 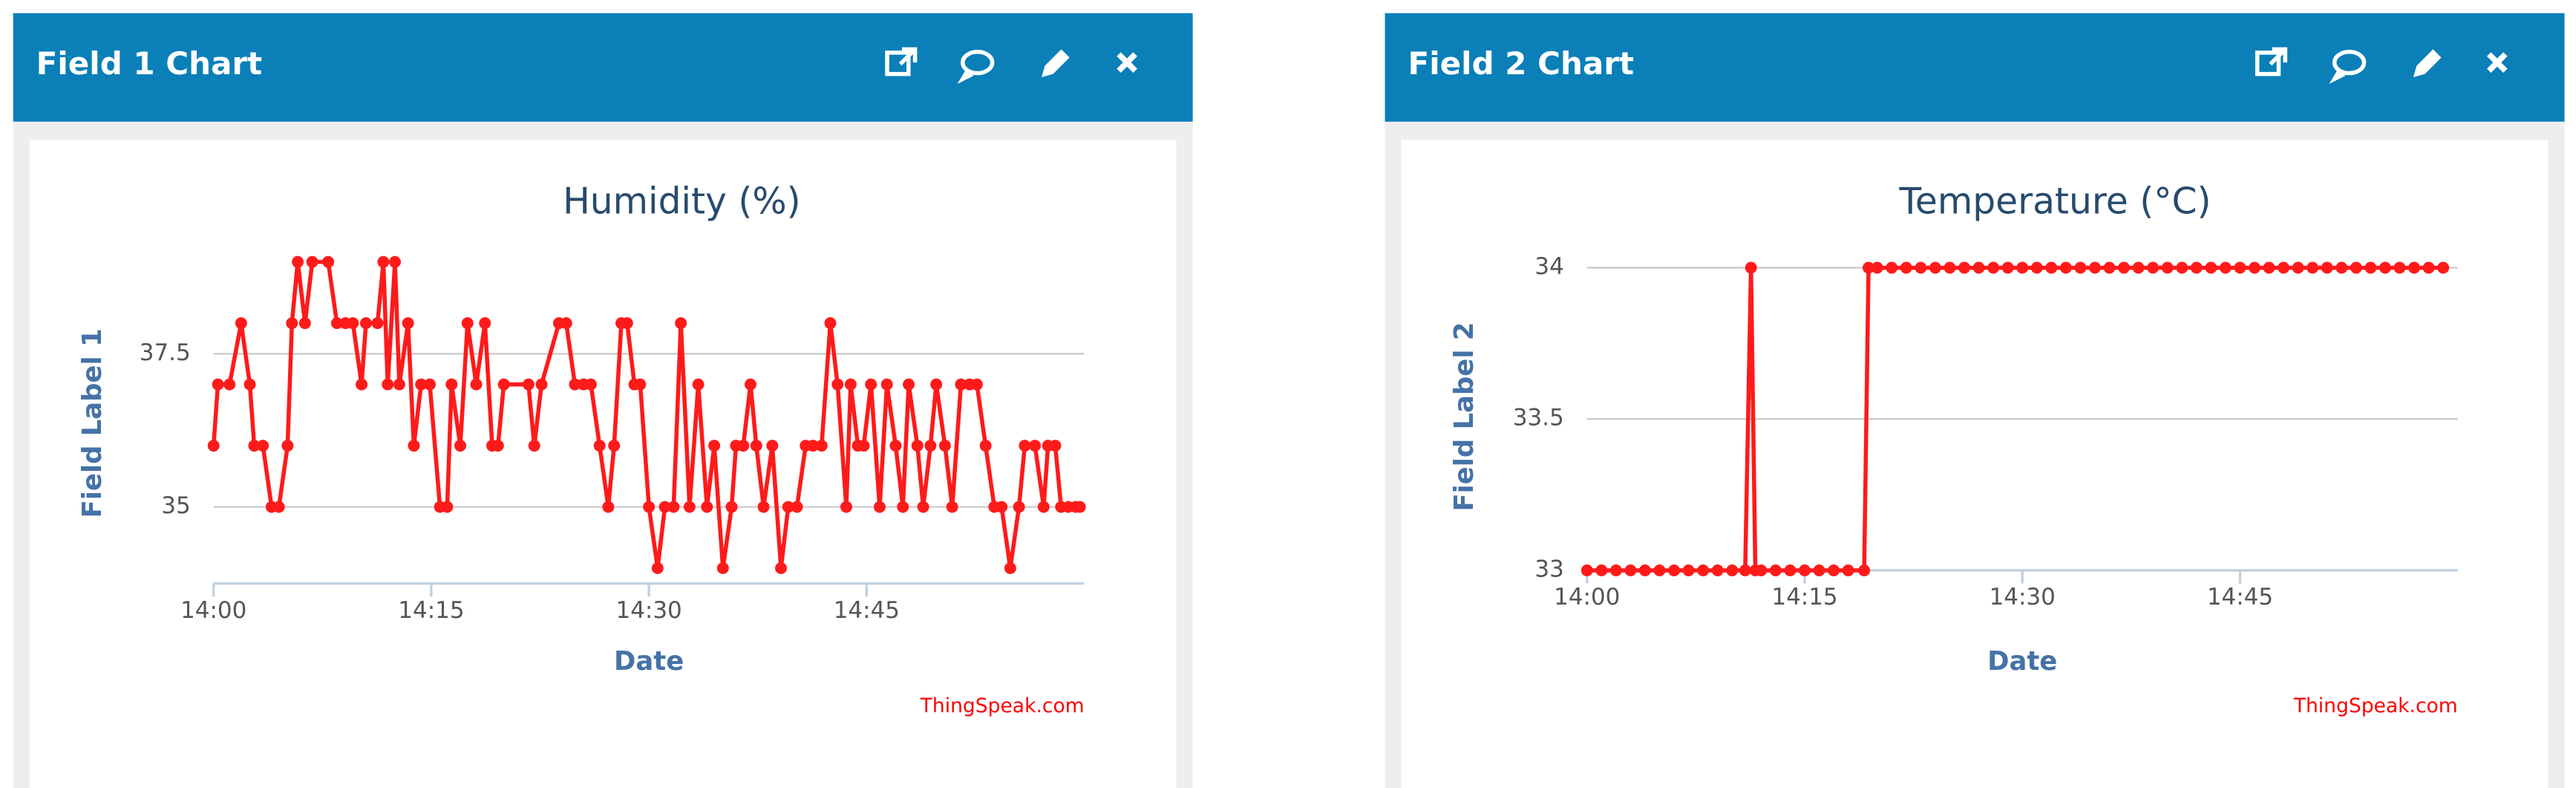 I want to click on y-tick-label: 35, so click(x=175, y=505).